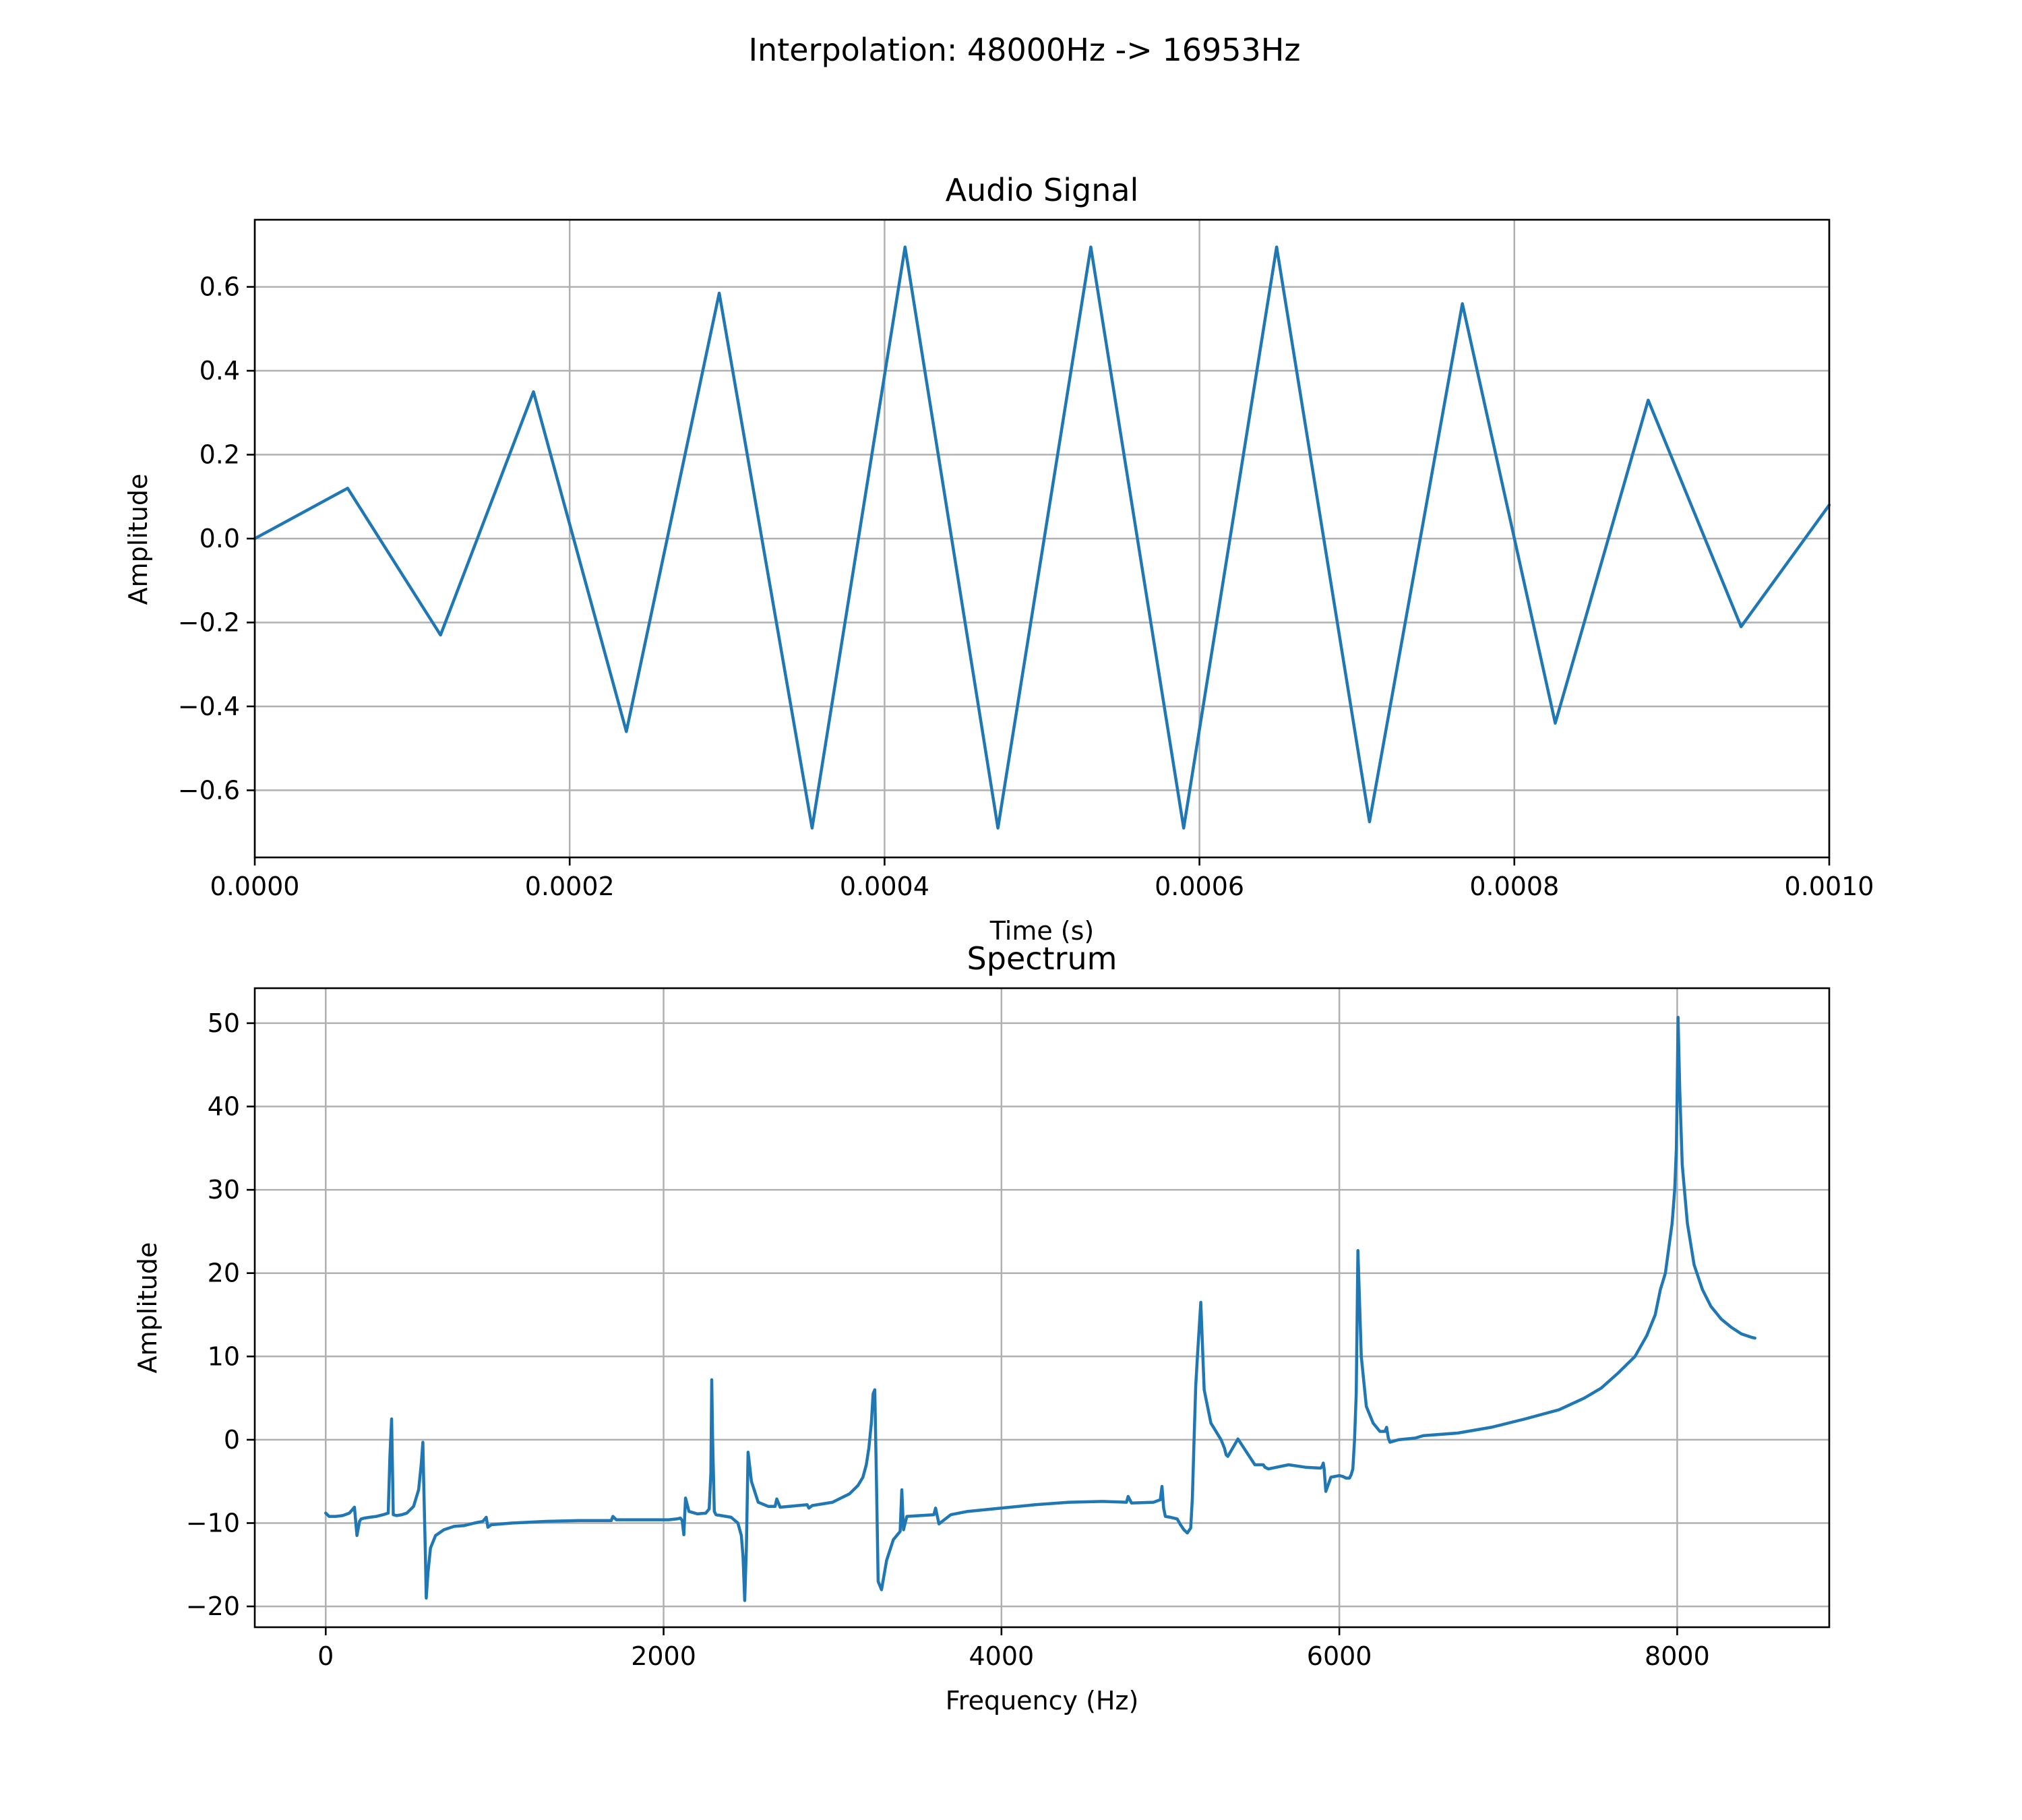 Image resolution: width=2022 pixels, height=1820 pixels. I want to click on audio-signal-ytick-label: −0.6, so click(209, 790).